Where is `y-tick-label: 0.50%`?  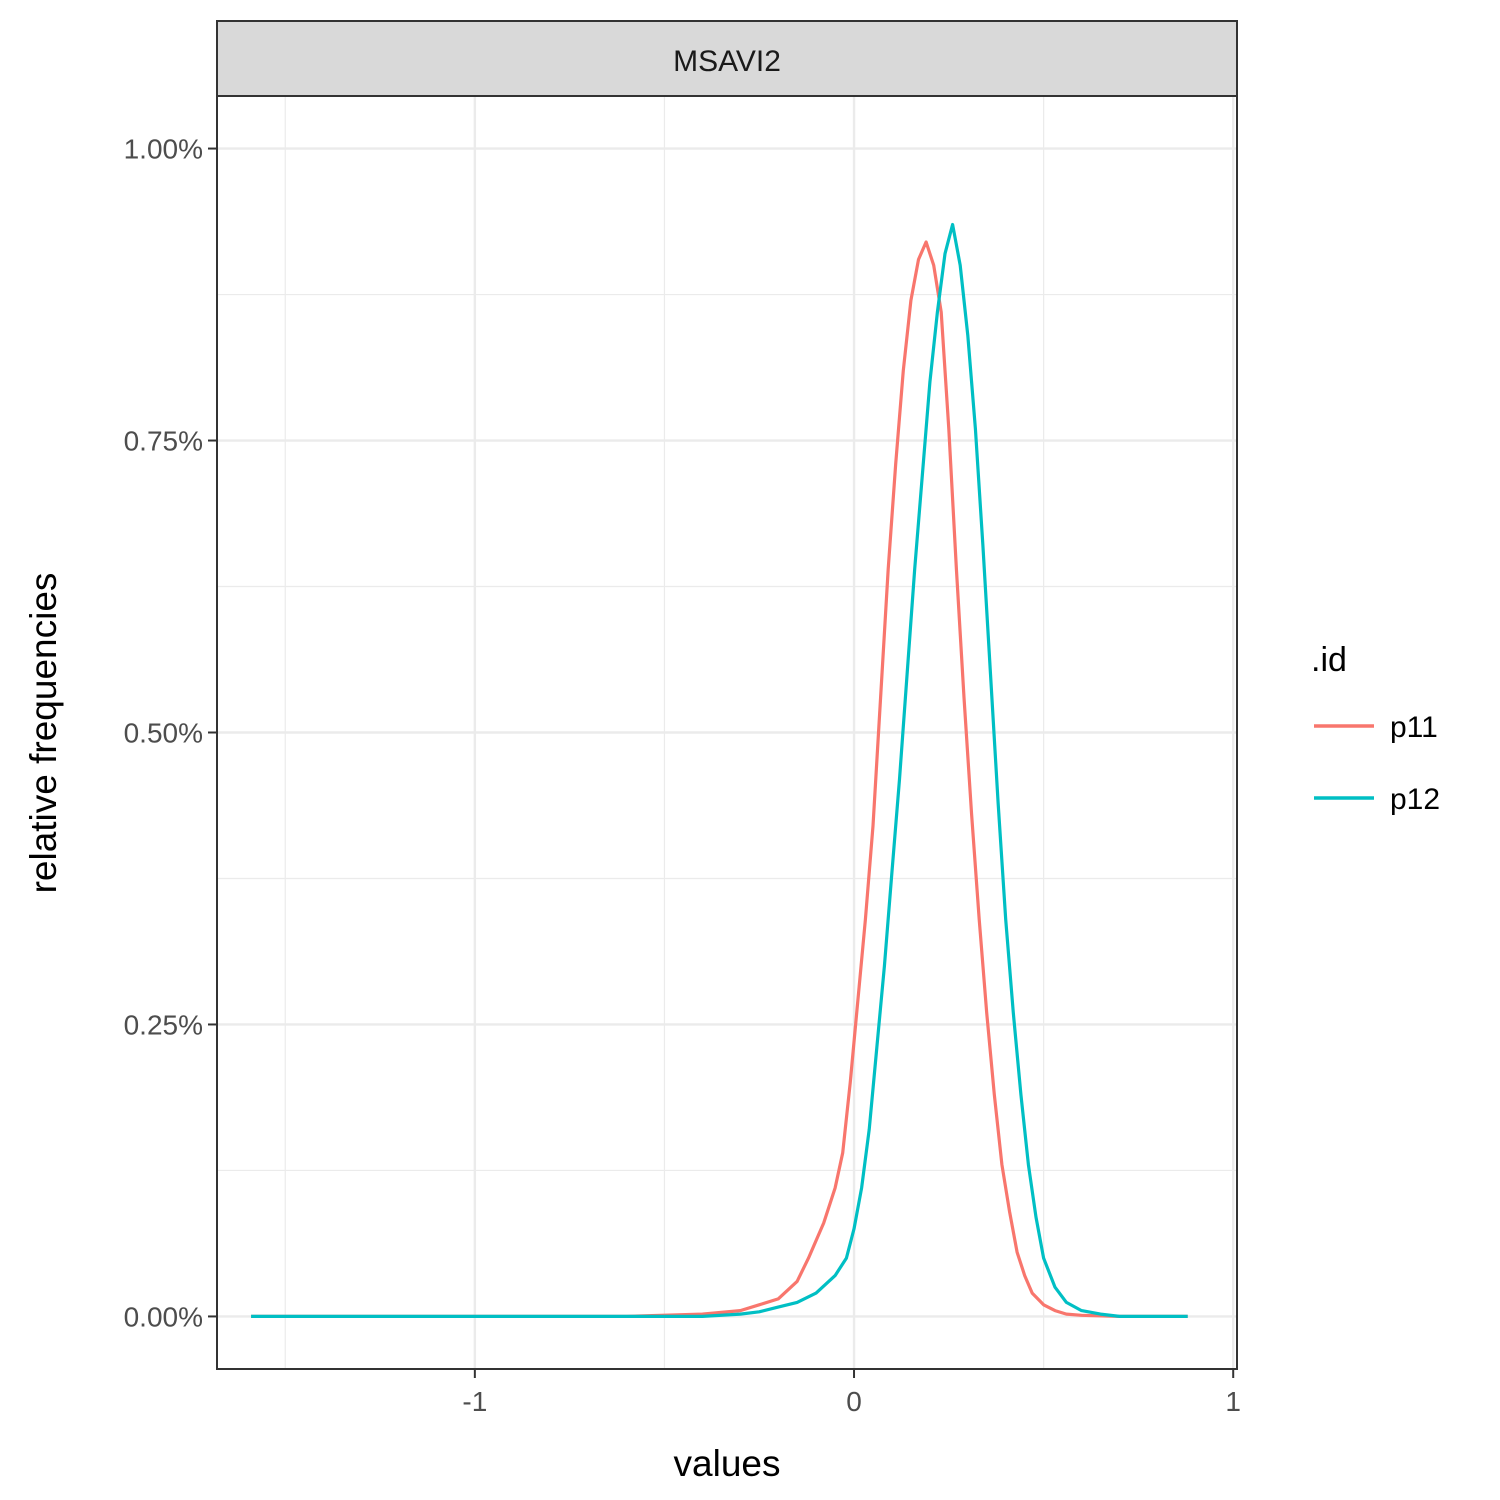
y-tick-label: 0.50% is located at coordinates (163, 733).